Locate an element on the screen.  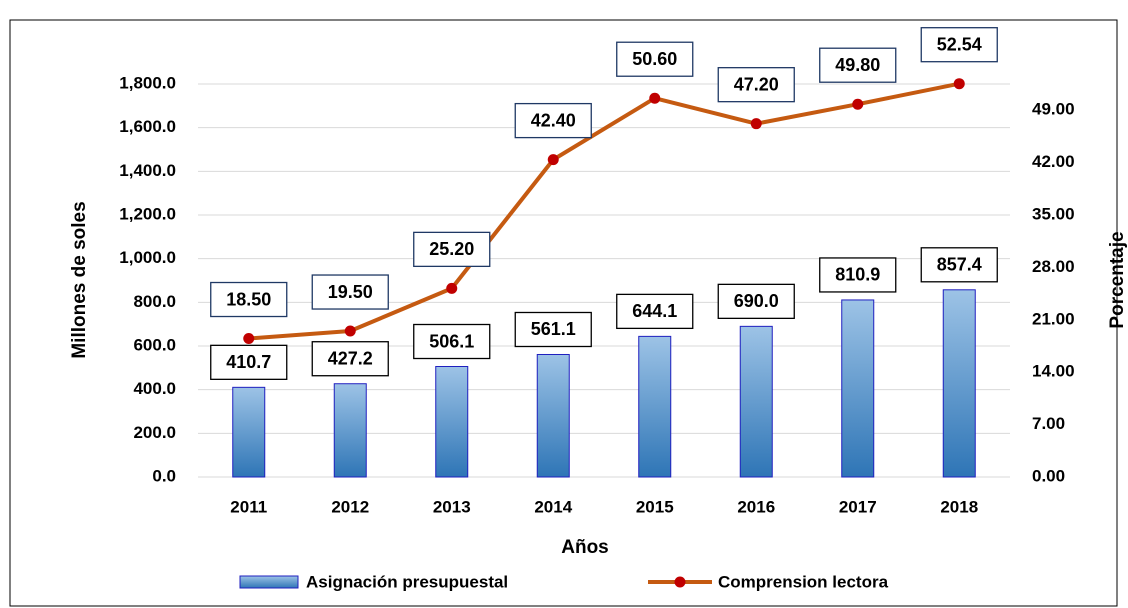
data-label: 506.1 is located at coordinates (451, 341).